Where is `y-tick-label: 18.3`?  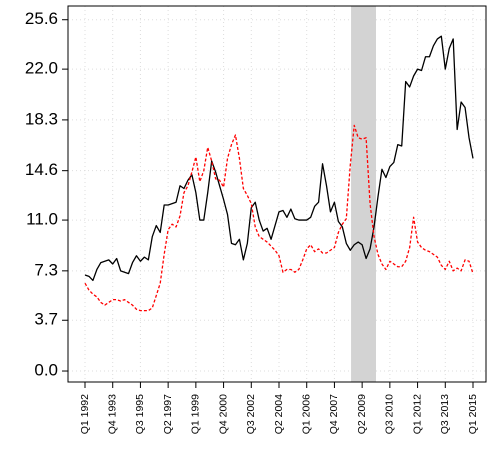
y-tick-label: 18.3 is located at coordinates (41, 118).